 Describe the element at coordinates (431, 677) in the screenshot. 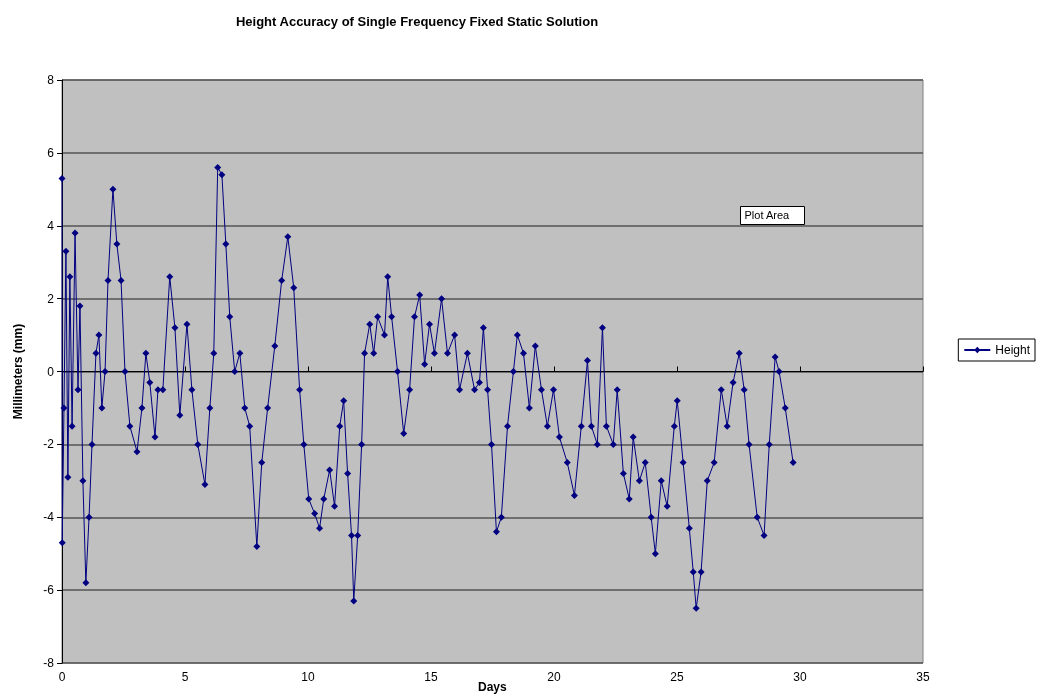

I see `x-tick-label: 15` at that location.